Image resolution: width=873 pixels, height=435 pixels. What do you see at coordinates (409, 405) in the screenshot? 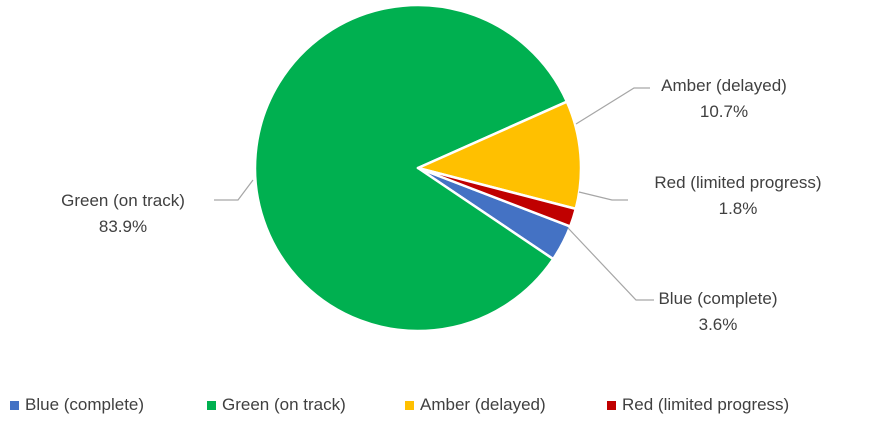
I see `legend-swatch-amber-delayed` at bounding box center [409, 405].